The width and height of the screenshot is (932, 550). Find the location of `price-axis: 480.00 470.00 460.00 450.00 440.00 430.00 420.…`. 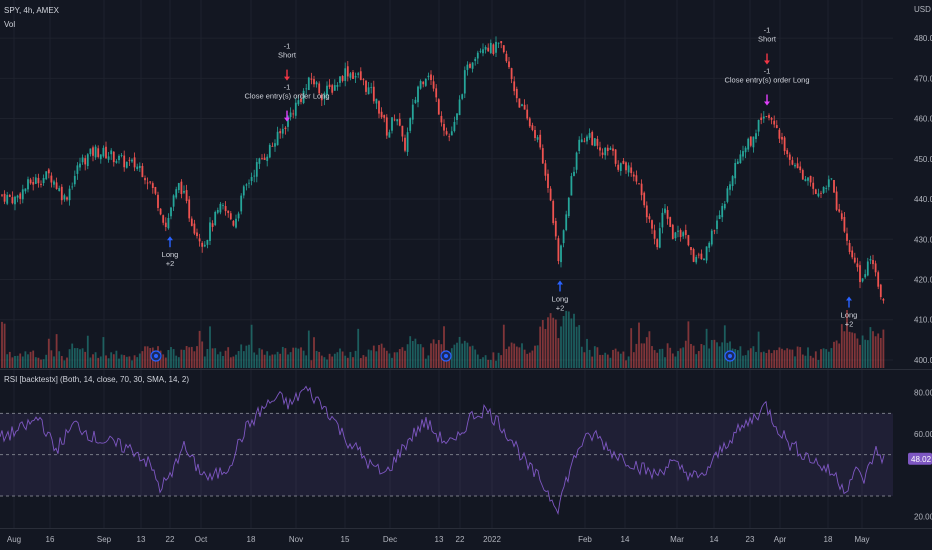

price-axis: 480.00 470.00 460.00 450.00 440.00 430.00 420.… is located at coordinates (923, 199).